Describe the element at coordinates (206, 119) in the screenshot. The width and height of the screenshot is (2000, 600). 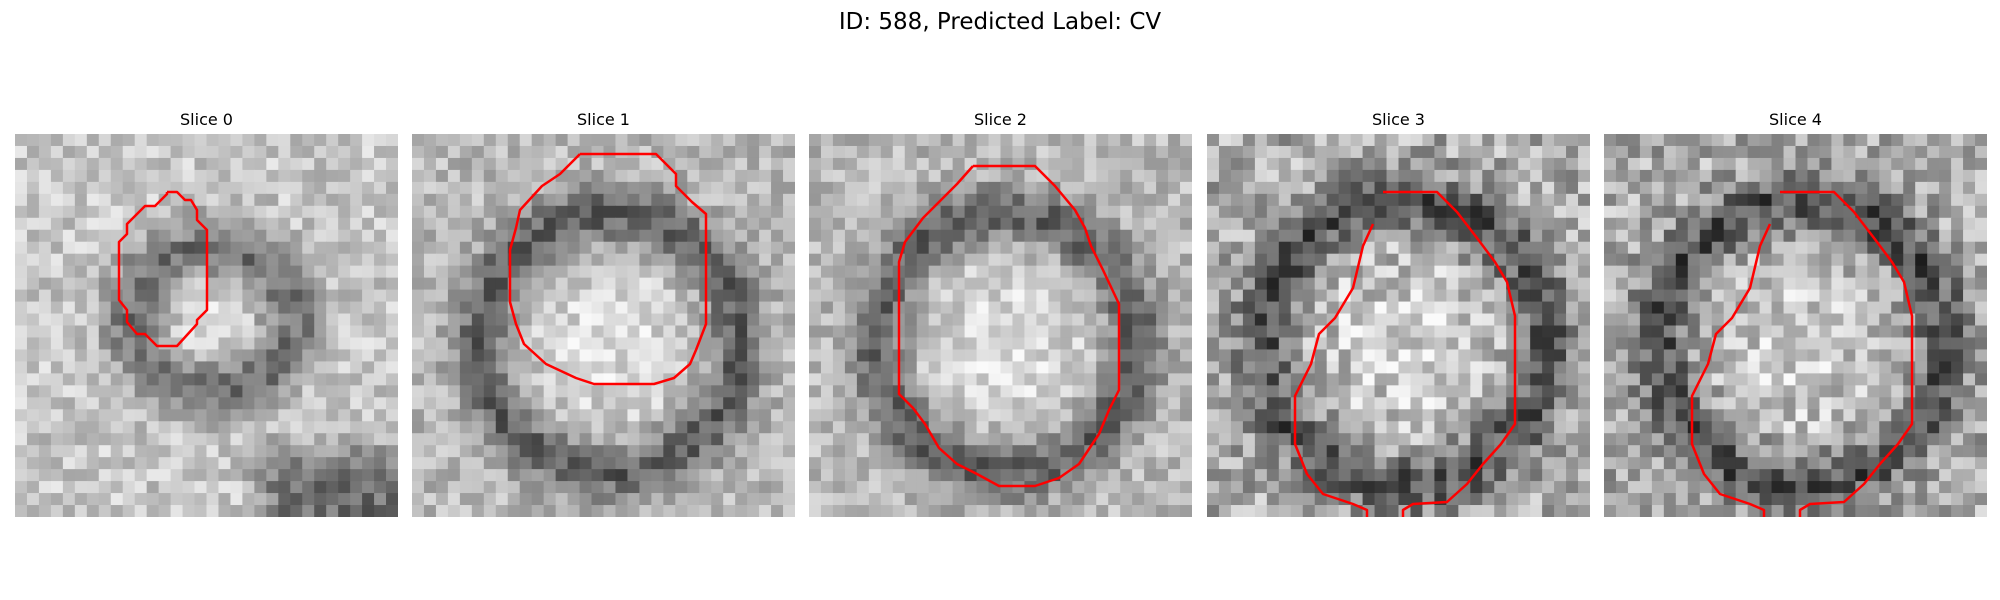
I see `slice-title: Slice 0` at that location.